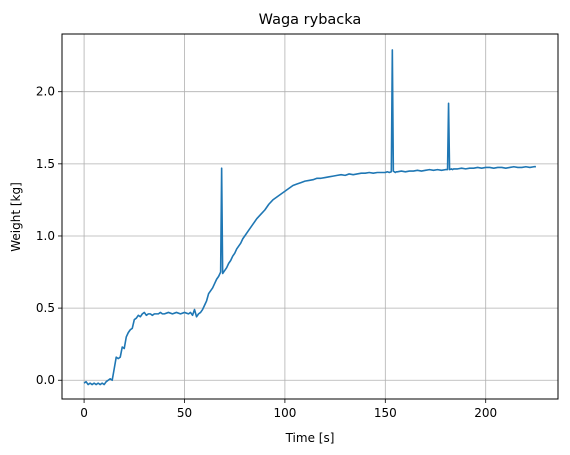 This screenshot has width=570, height=455. Describe the element at coordinates (184, 413) in the screenshot. I see `x-tick-label: 50` at that location.